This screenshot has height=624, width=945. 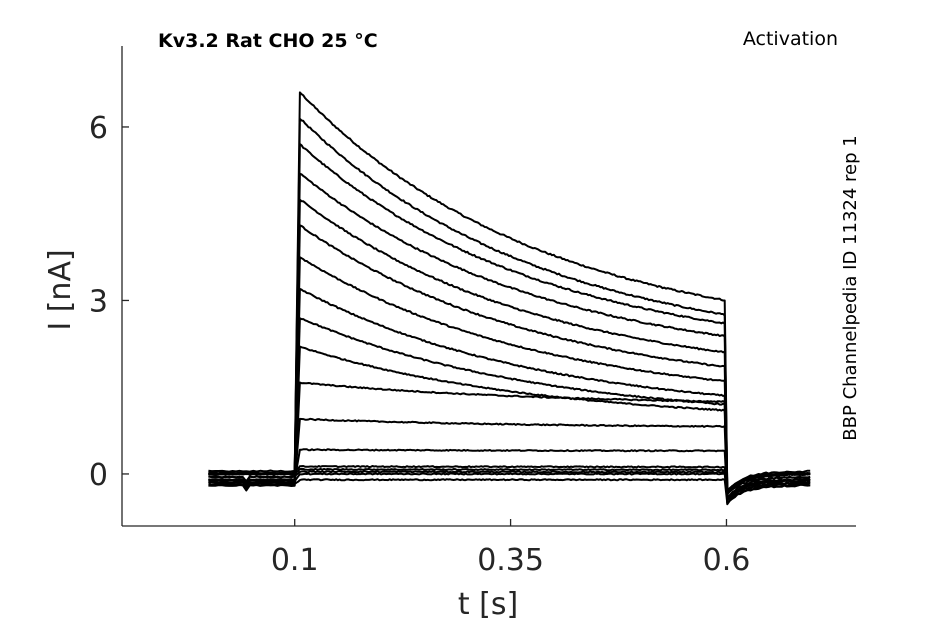 What do you see at coordinates (790, 39) in the screenshot?
I see `chart-title-right: Activation` at bounding box center [790, 39].